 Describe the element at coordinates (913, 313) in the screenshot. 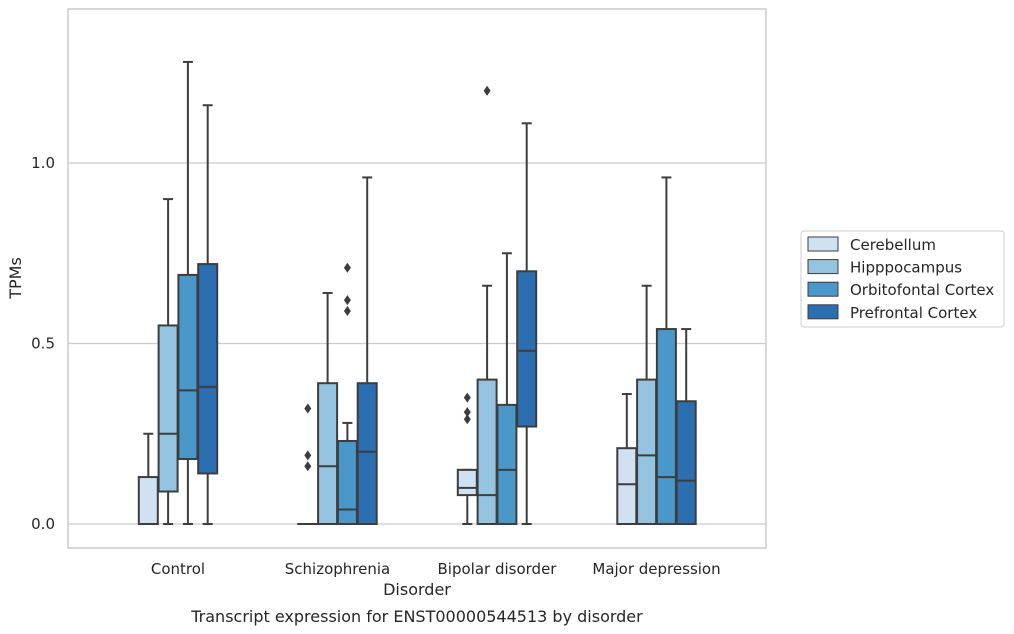

I see `legend-label: Prefrontal Cortex` at that location.